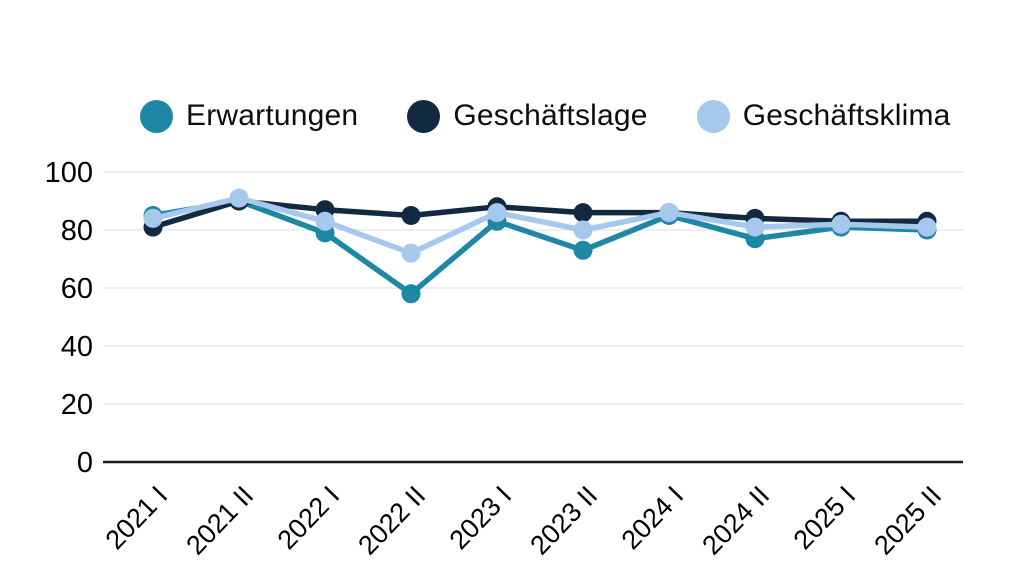 Image resolution: width=1024 pixels, height=576 pixels. I want to click on legend-label-erwartungen: Erwartungen, so click(272, 115).